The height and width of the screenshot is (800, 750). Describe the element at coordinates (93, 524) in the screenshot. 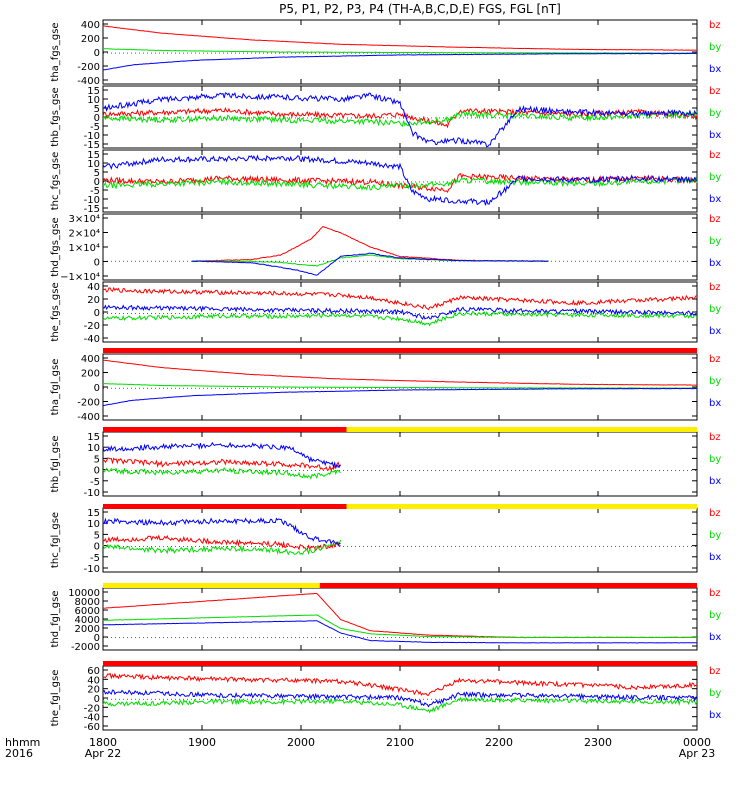

I see `y-tick-label: 10` at that location.